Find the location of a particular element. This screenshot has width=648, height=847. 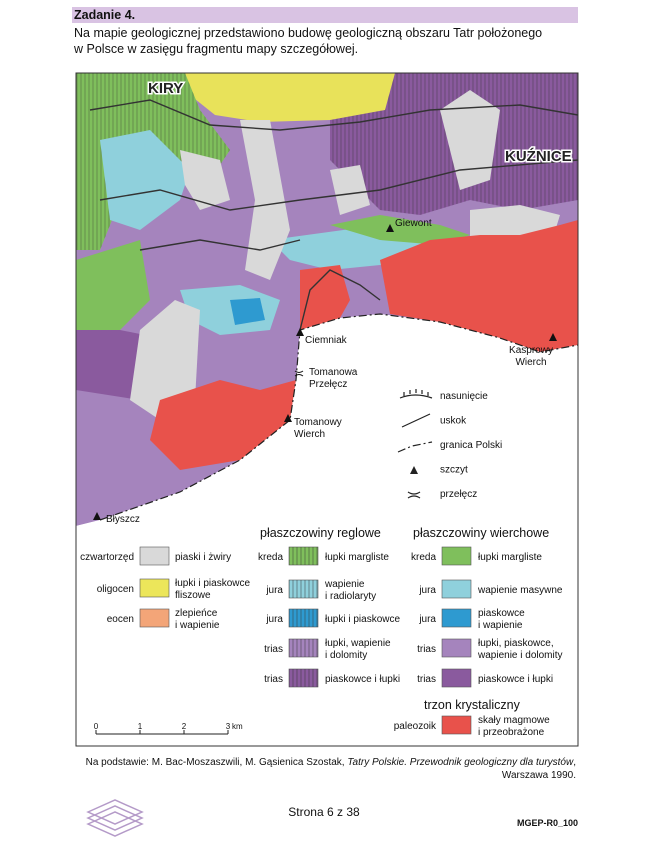

source-place: Warszawa 1990. is located at coordinates (539, 775).